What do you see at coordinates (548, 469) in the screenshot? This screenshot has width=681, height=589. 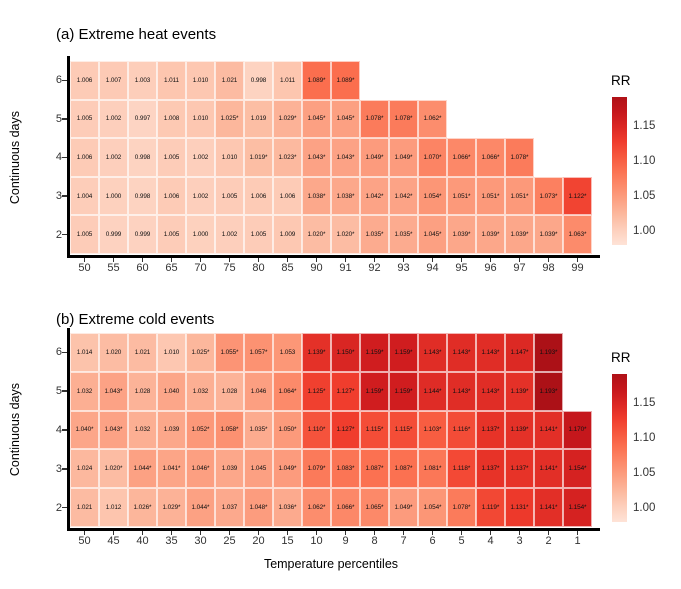 I see `heatmap-cell-day3-p2: 1.141*` at bounding box center [548, 469].